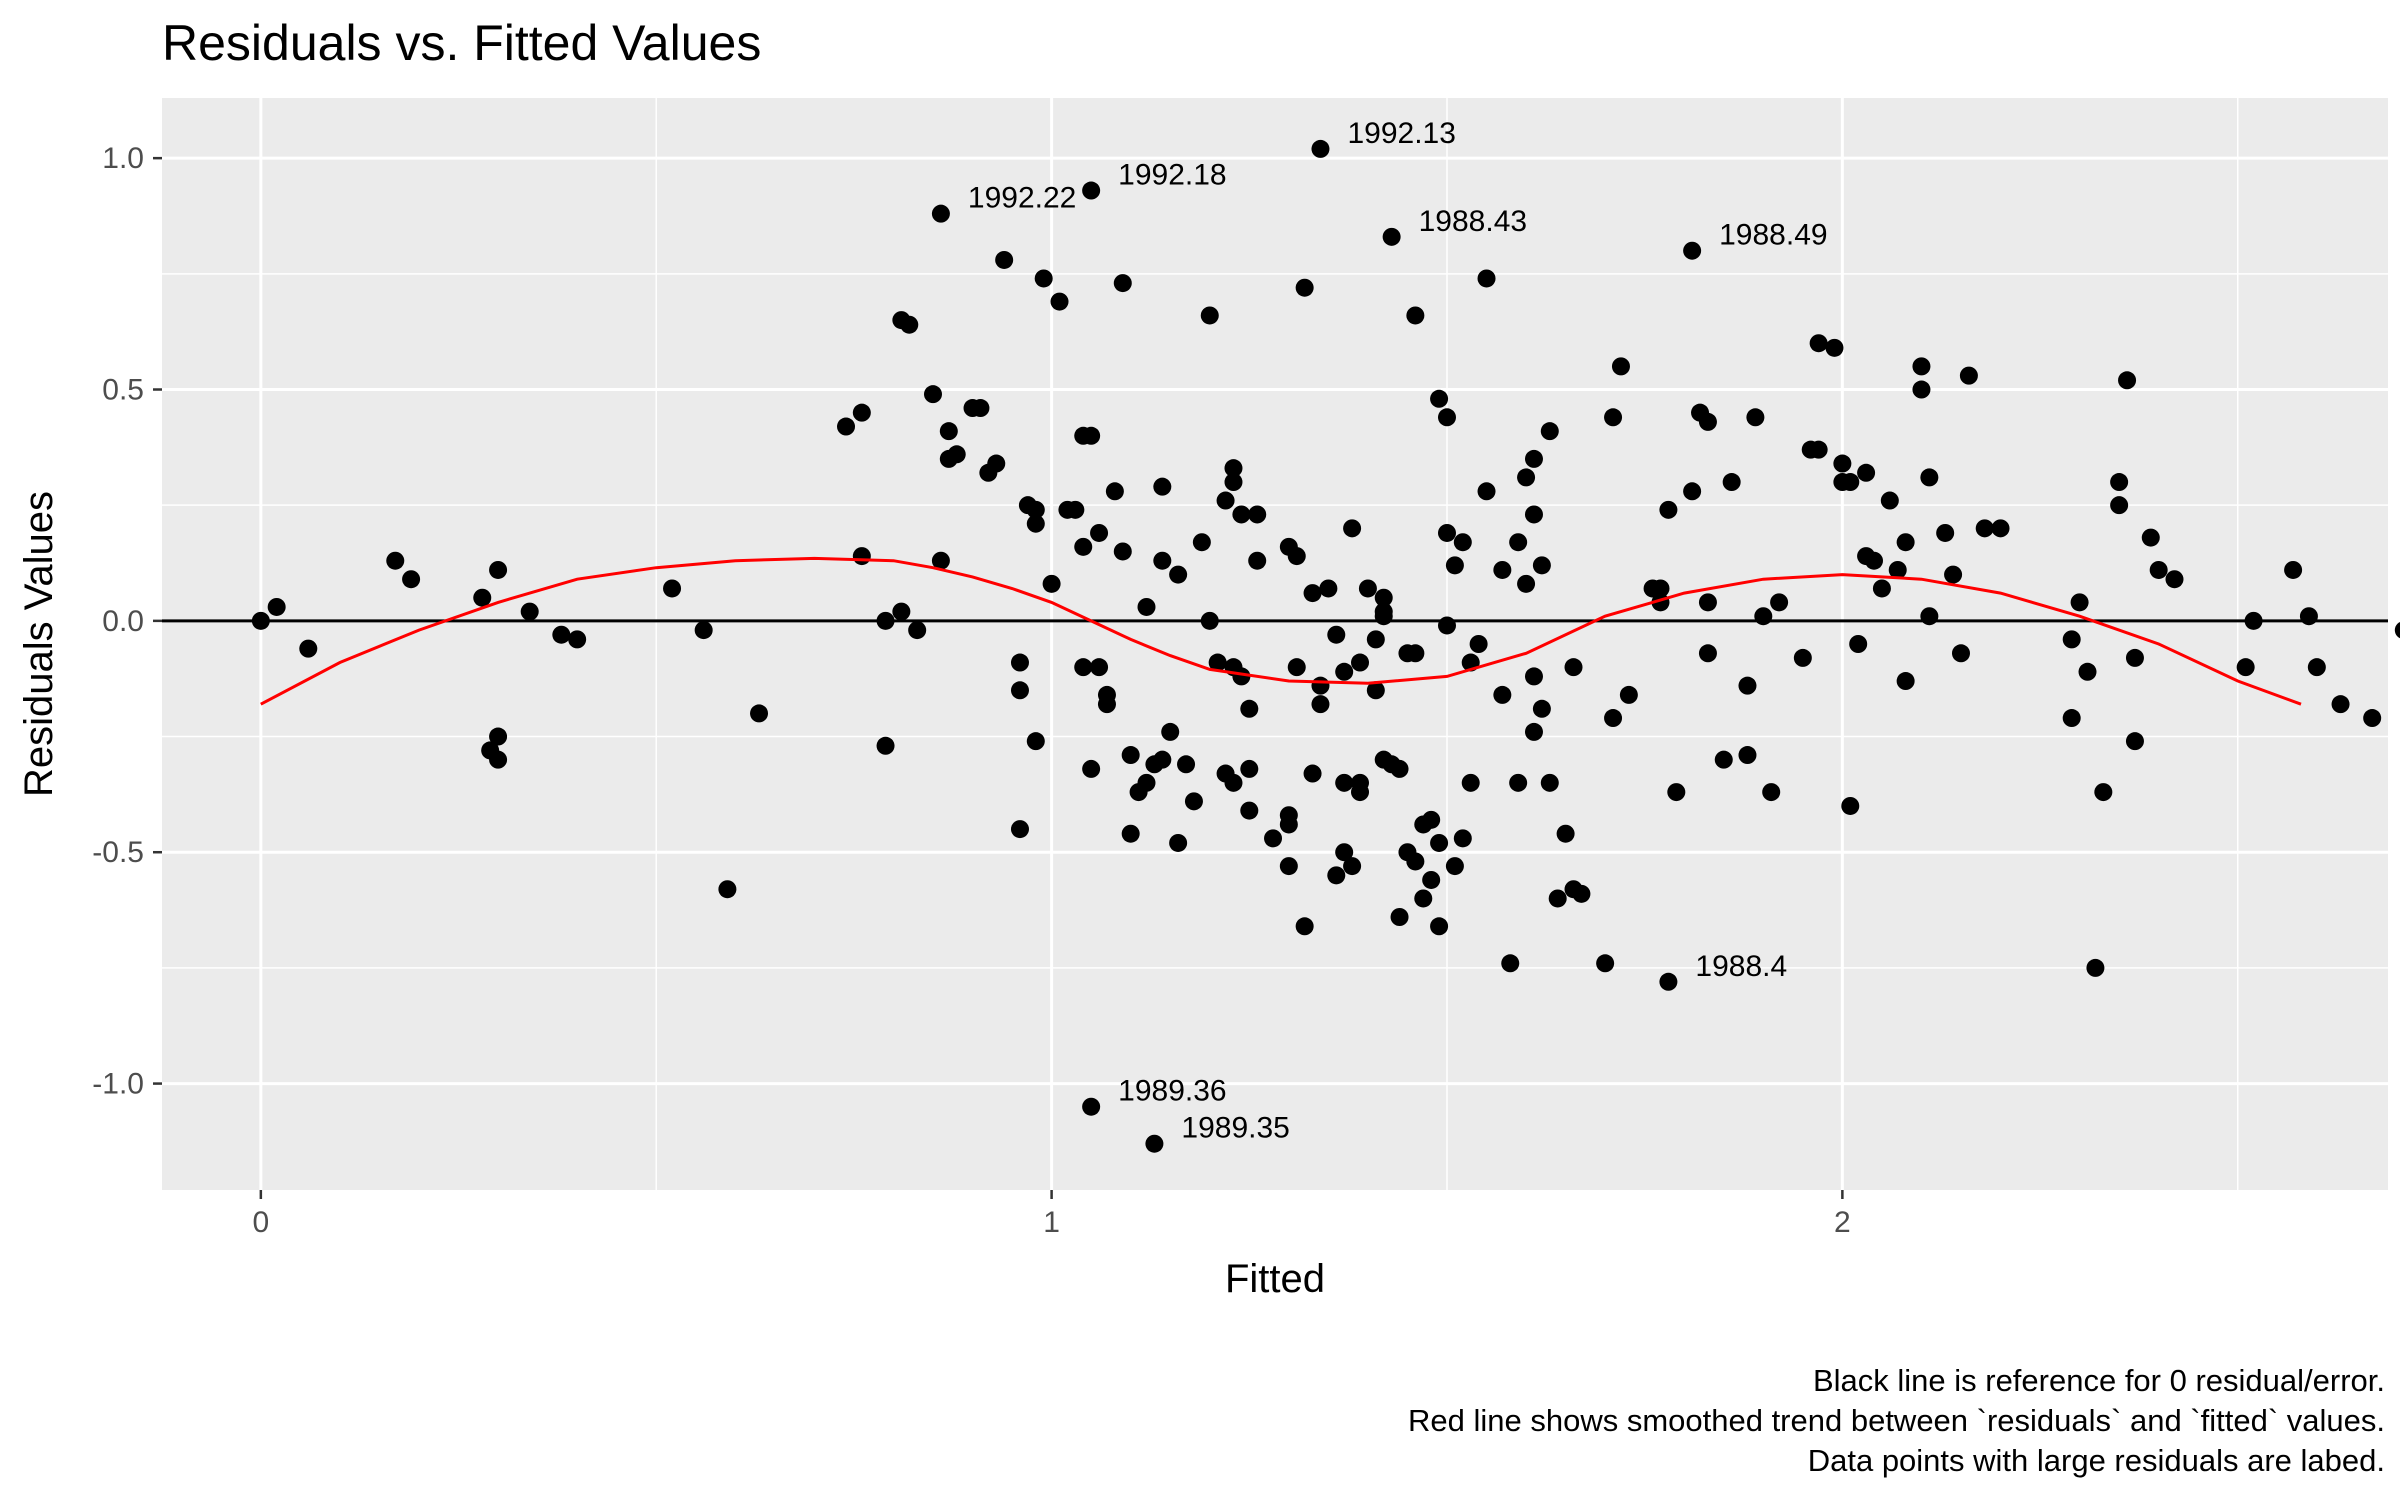 Image resolution: width=2400 pixels, height=1500 pixels. Describe the element at coordinates (123, 621) in the screenshot. I see `y-tick-label: 0.0` at that location.